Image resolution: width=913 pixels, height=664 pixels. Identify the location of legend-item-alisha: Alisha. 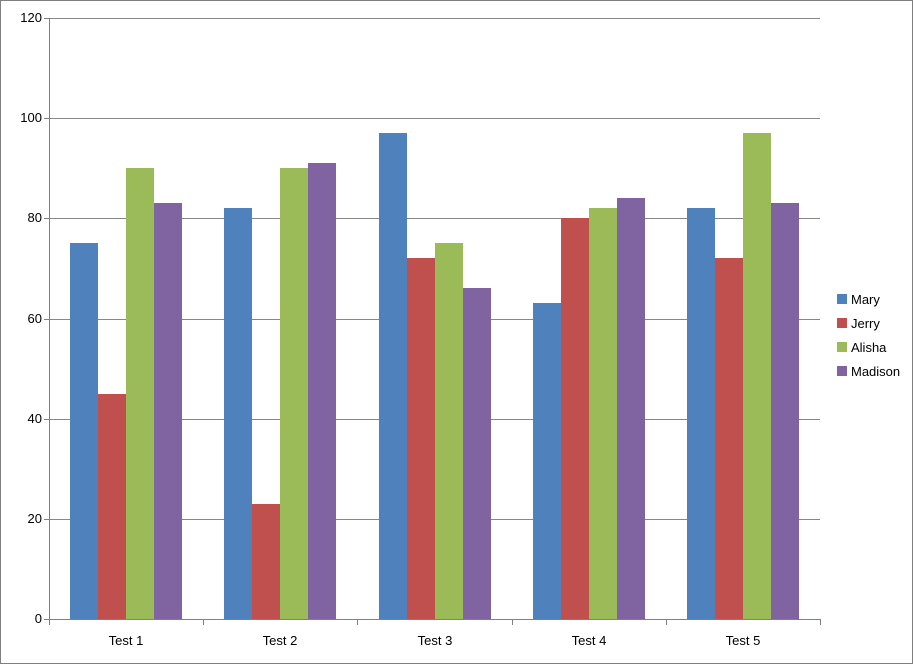
(868, 347).